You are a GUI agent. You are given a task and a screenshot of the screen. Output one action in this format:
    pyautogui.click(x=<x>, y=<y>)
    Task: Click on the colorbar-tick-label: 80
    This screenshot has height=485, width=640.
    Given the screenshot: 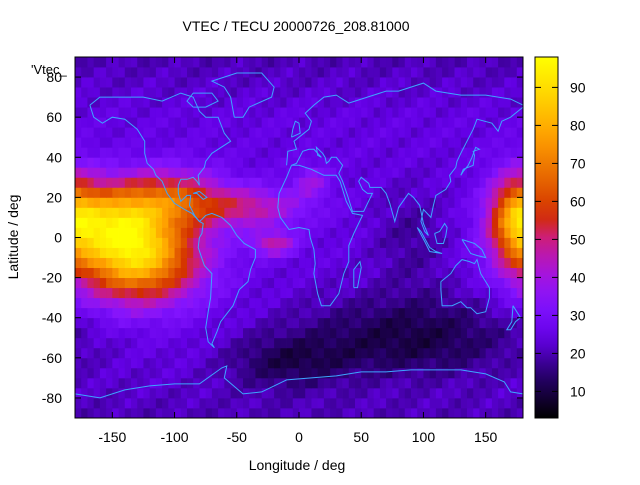 What is the action you would take?
    pyautogui.click(x=578, y=125)
    